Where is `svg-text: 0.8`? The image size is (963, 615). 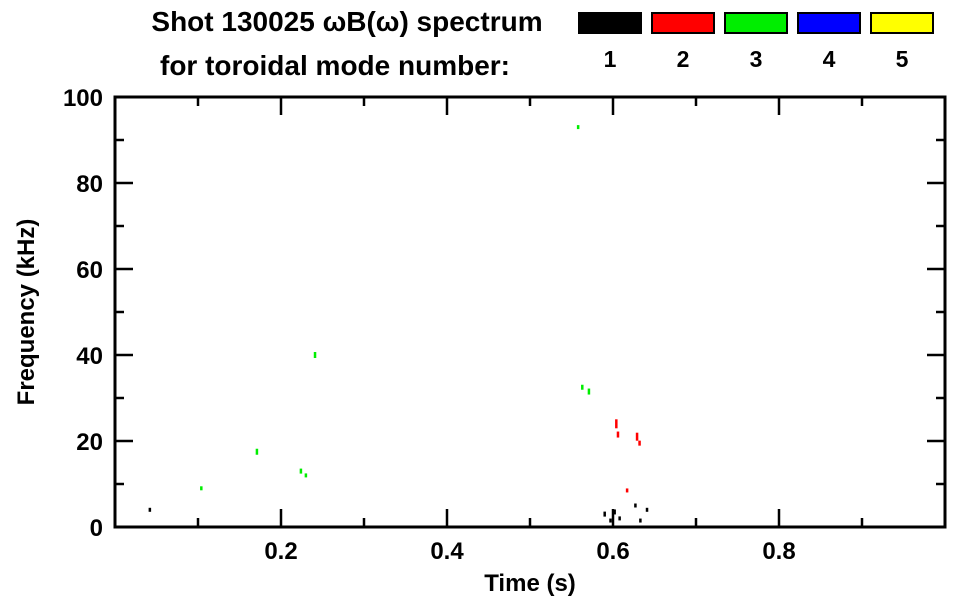 svg-text: 0.8 is located at coordinates (778, 551).